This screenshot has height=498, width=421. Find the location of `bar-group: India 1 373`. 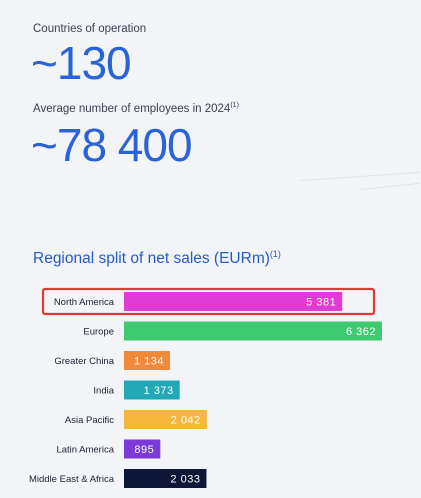

bar-group: India 1 373 is located at coordinates (136, 390).